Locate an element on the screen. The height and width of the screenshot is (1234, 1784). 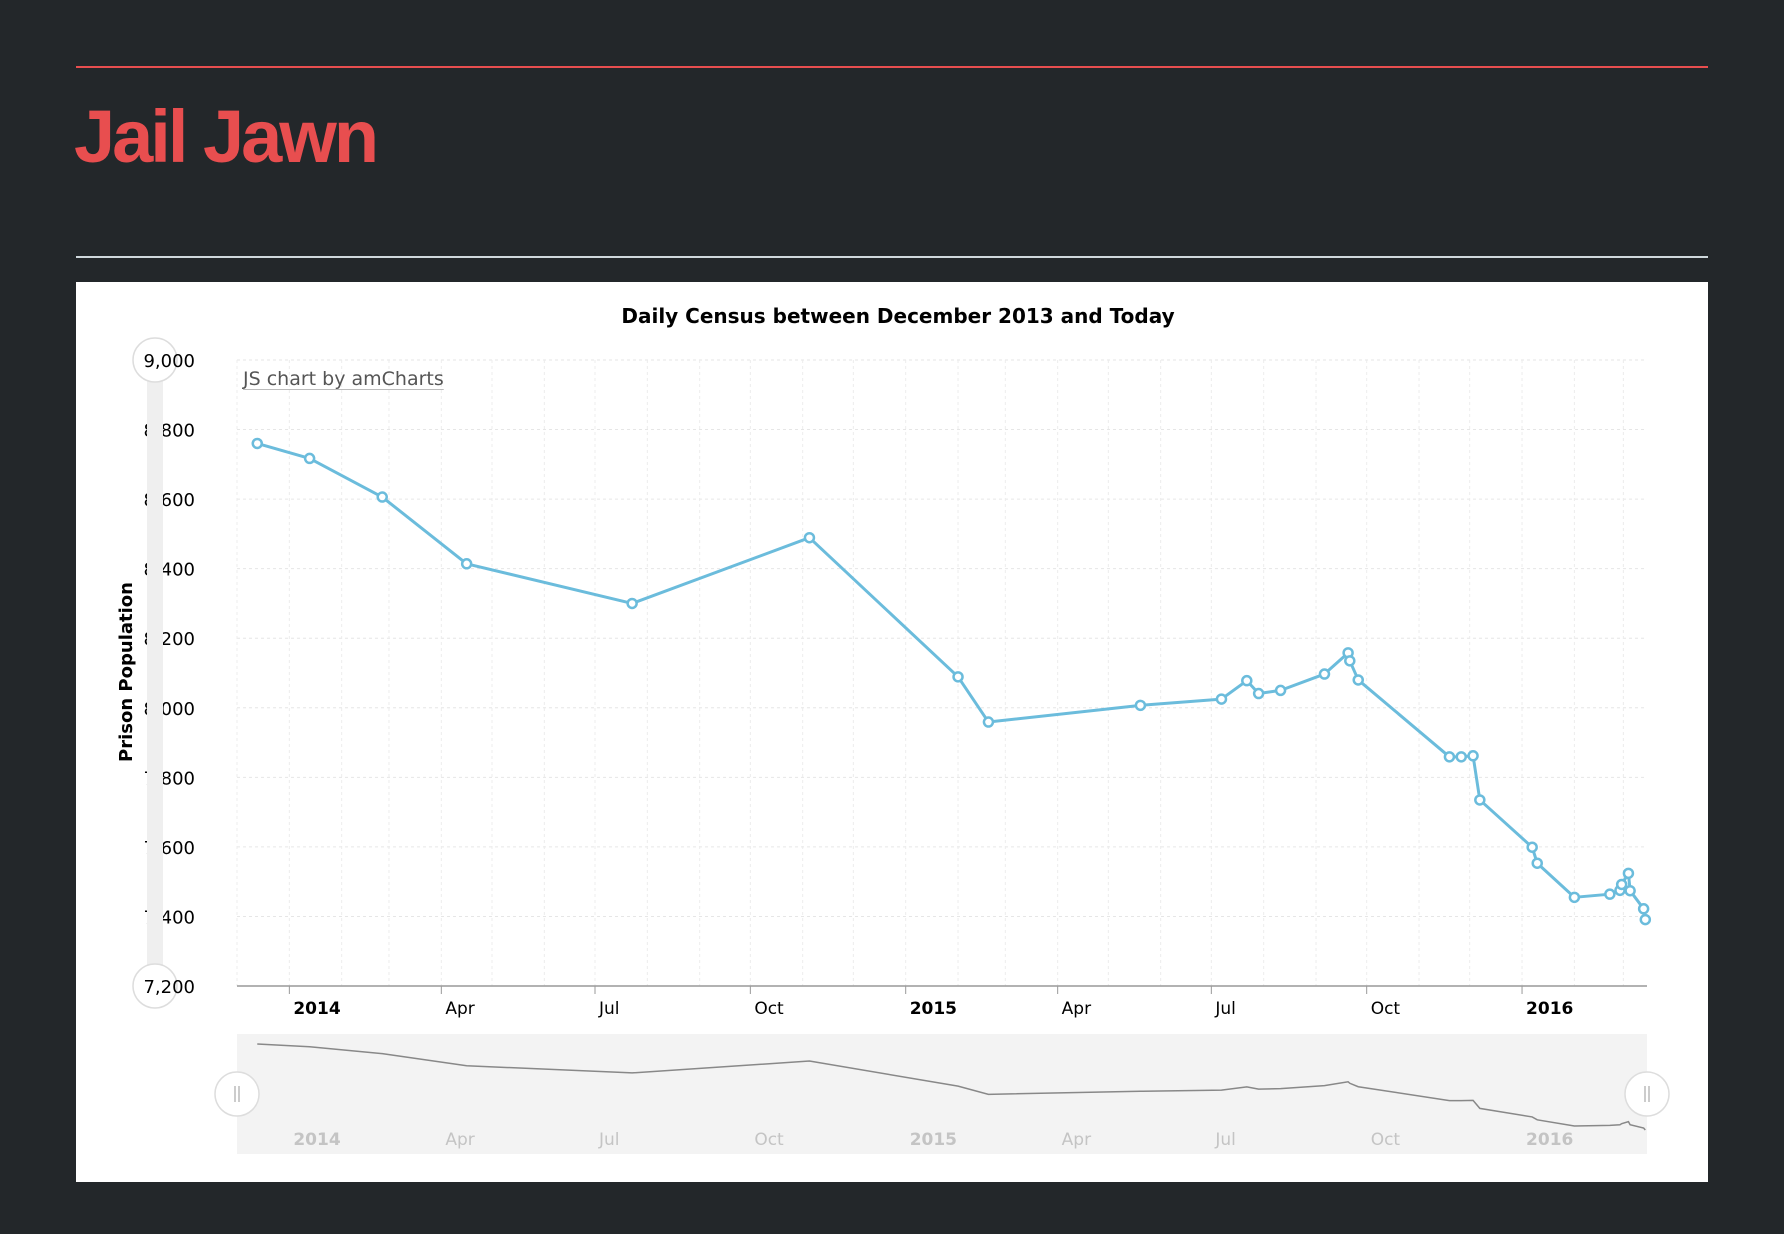
y-axis-label: Prison Population is located at coordinates (126, 672).